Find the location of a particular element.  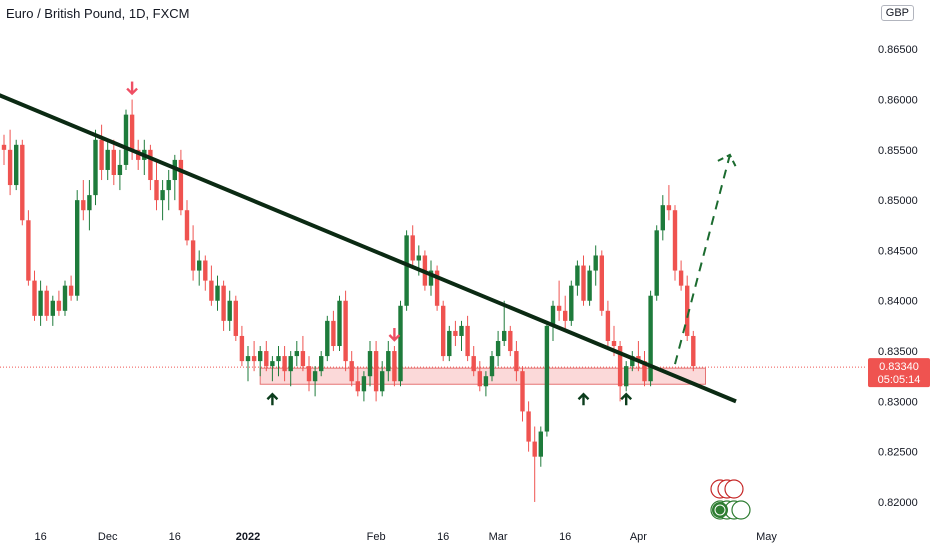

y-tick-label: 0.85500 is located at coordinates (898, 151).